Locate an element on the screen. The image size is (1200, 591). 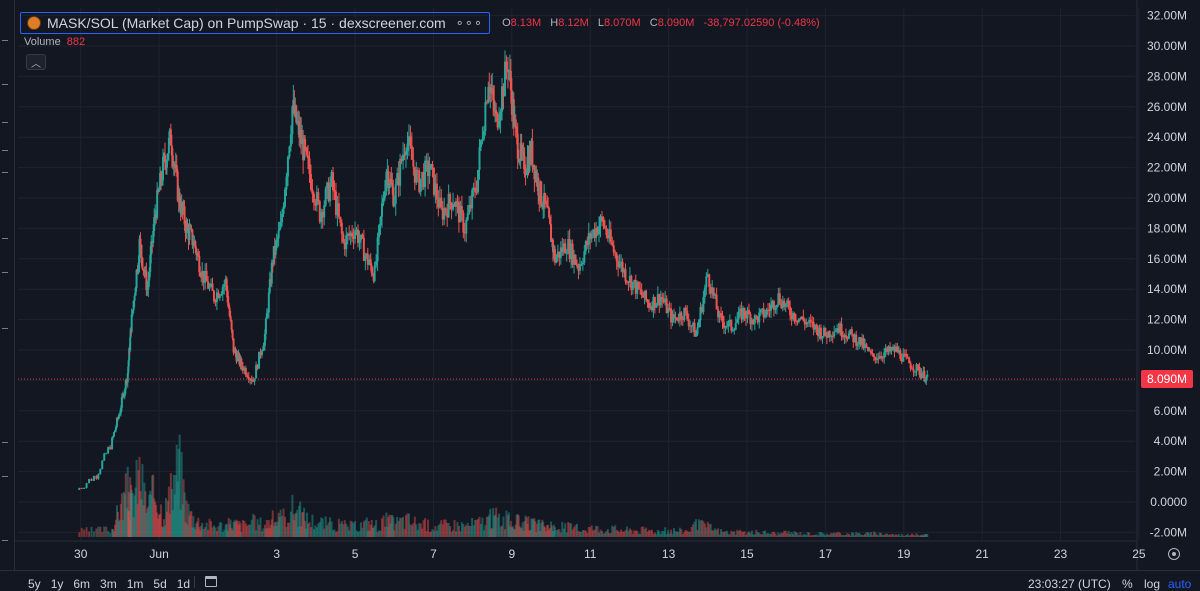
auto-scale-toggle: auto is located at coordinates (1180, 584).